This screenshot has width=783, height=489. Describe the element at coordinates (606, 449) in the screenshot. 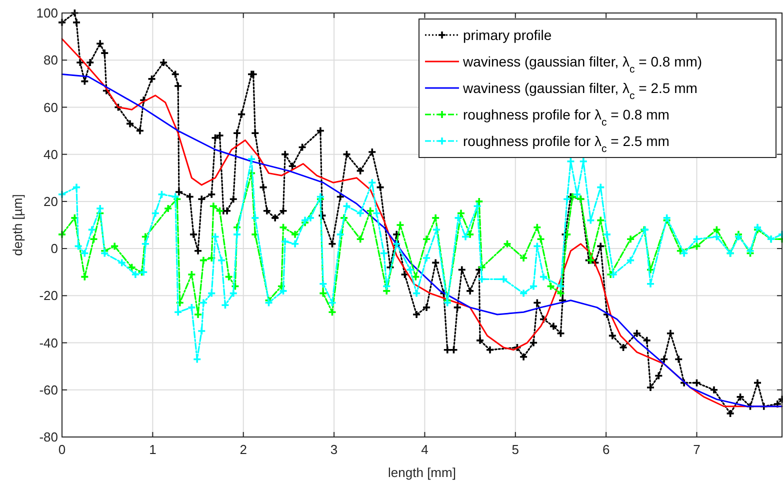

I see `x-tick-label: 6` at that location.